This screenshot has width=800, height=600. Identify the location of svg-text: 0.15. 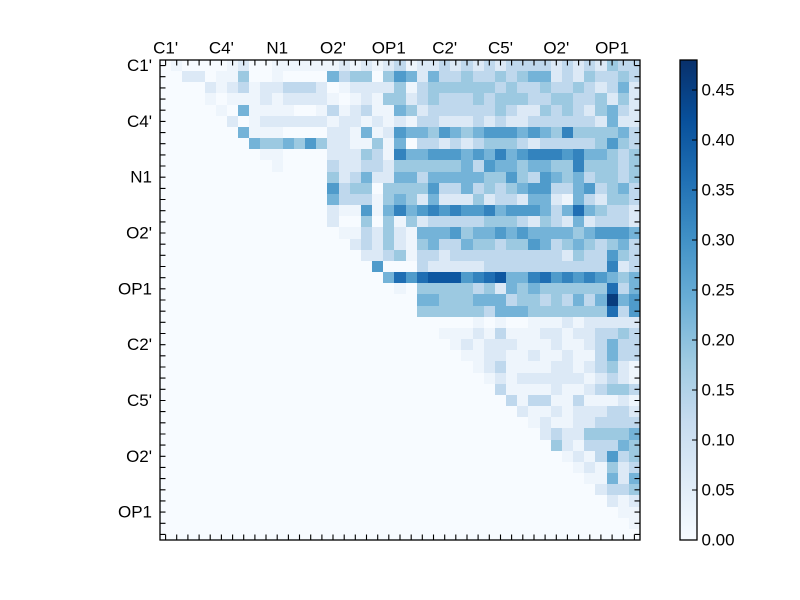
(718, 390).